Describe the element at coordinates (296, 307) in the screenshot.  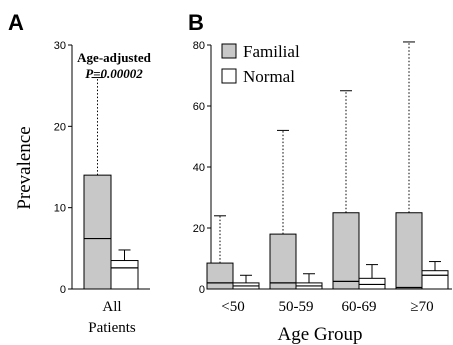
I see `x-category-label: 50-59` at that location.